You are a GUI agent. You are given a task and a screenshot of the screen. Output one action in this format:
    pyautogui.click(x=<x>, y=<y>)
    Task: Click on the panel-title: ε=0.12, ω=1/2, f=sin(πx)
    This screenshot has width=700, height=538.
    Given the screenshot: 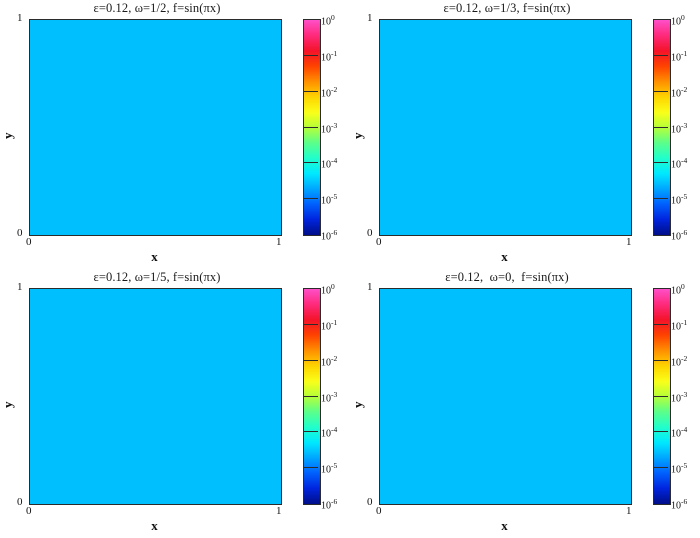 What is the action you would take?
    pyautogui.click(x=157, y=8)
    